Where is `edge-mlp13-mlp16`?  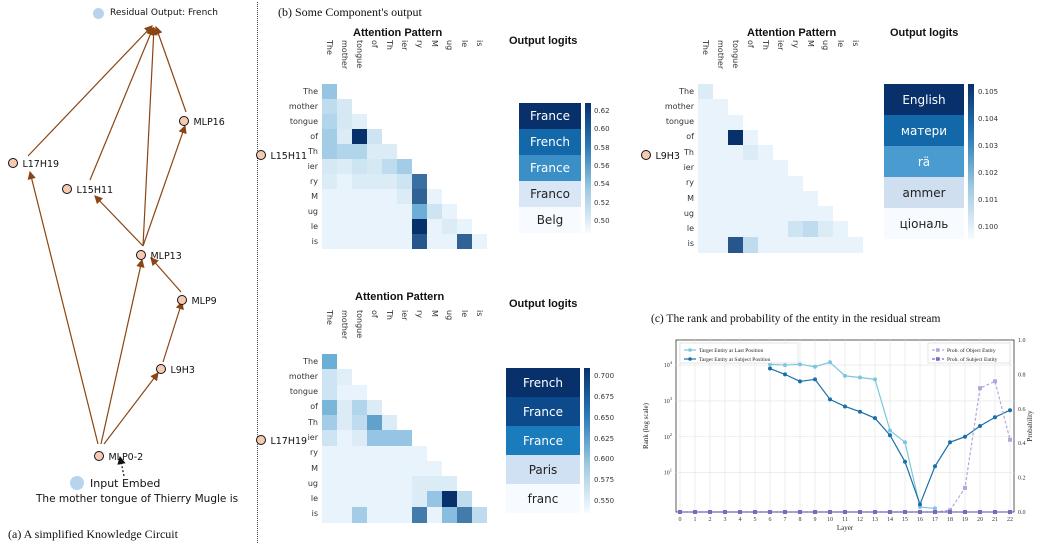 edge-mlp13-mlp16 is located at coordinates (164, 185).